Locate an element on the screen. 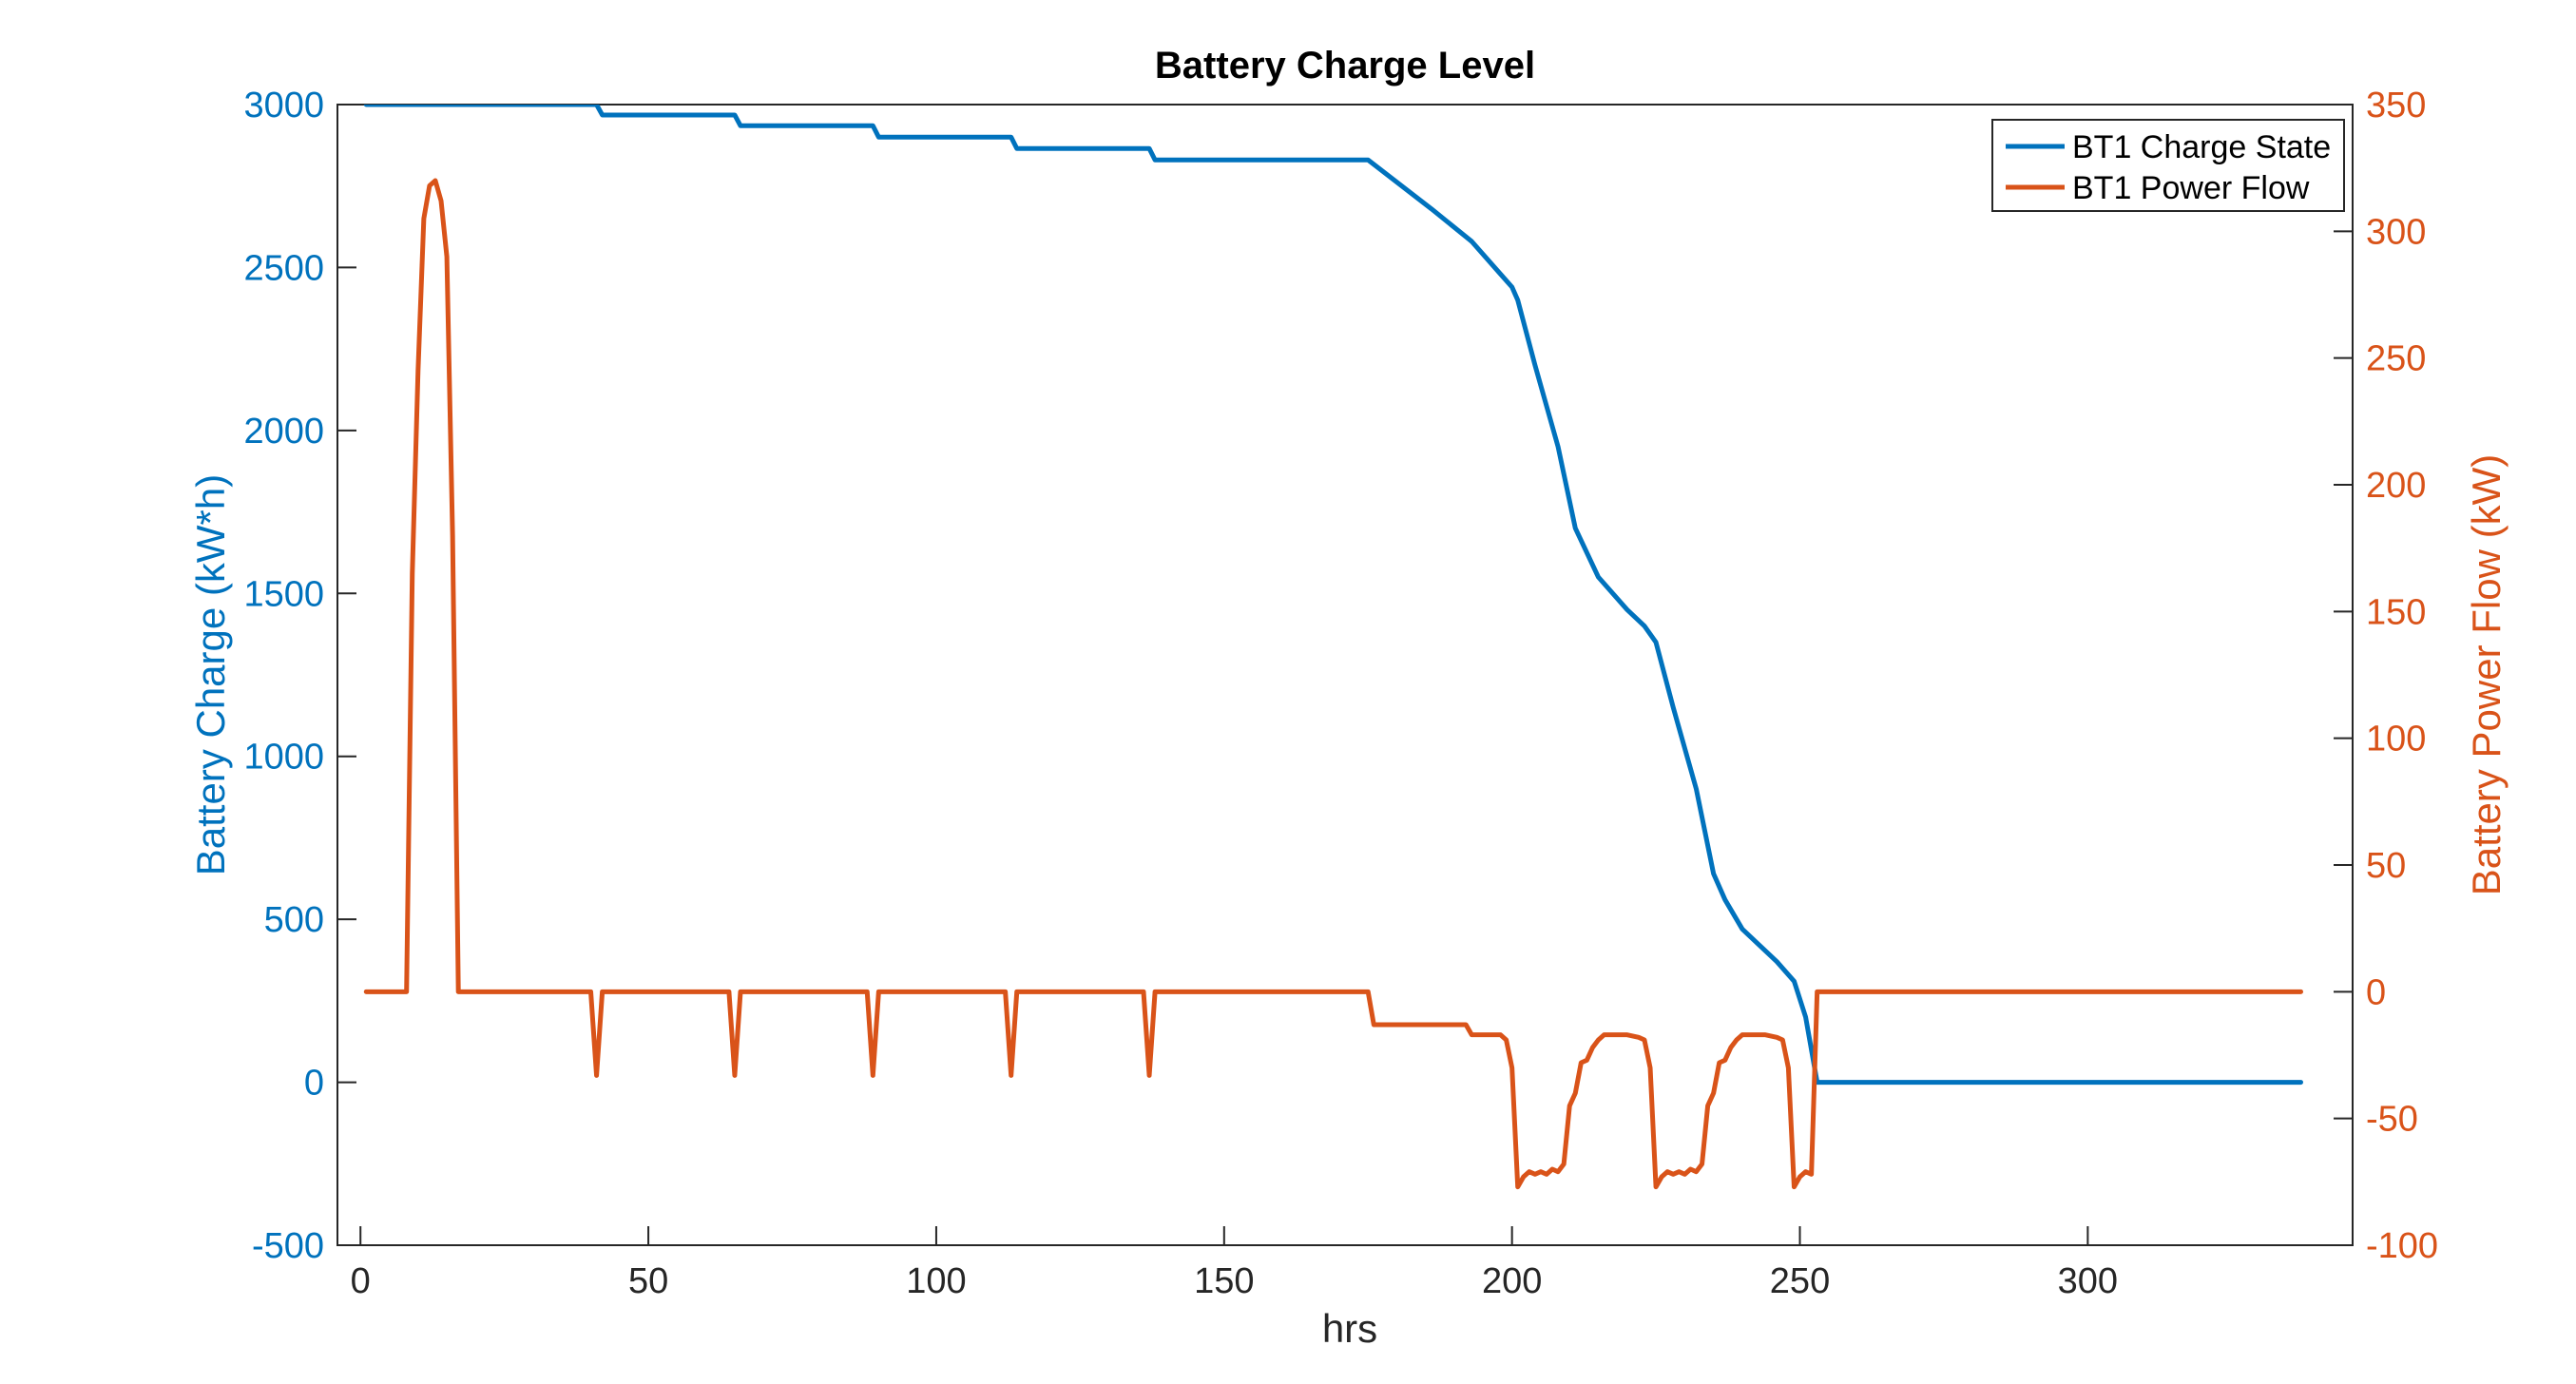 This screenshot has width=2576, height=1384. y-left-tick-label: 2500 is located at coordinates (284, 268).